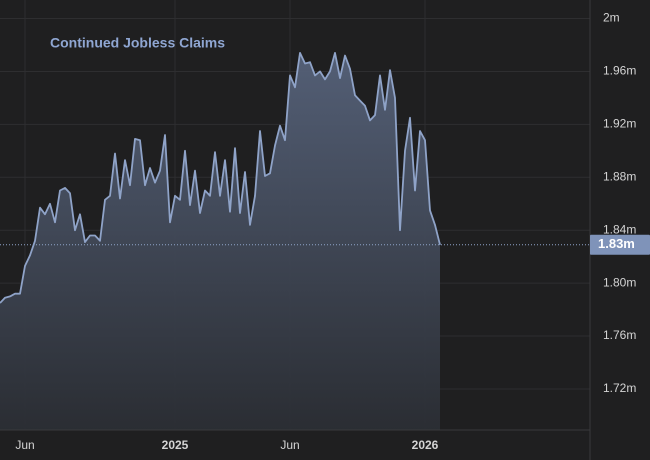  I want to click on y-tick-label: 1.72m, so click(619, 388).